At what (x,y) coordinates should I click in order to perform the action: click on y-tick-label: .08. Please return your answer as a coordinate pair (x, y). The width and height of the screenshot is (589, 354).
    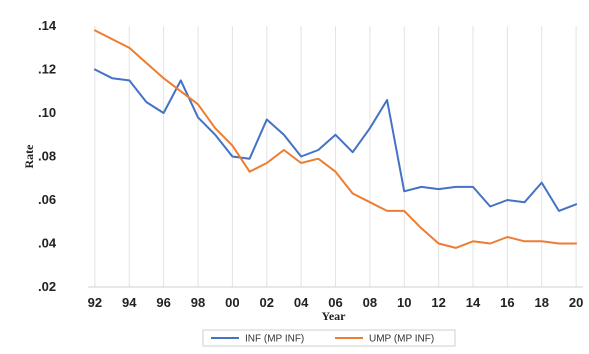
    Looking at the image, I should click on (47, 156).